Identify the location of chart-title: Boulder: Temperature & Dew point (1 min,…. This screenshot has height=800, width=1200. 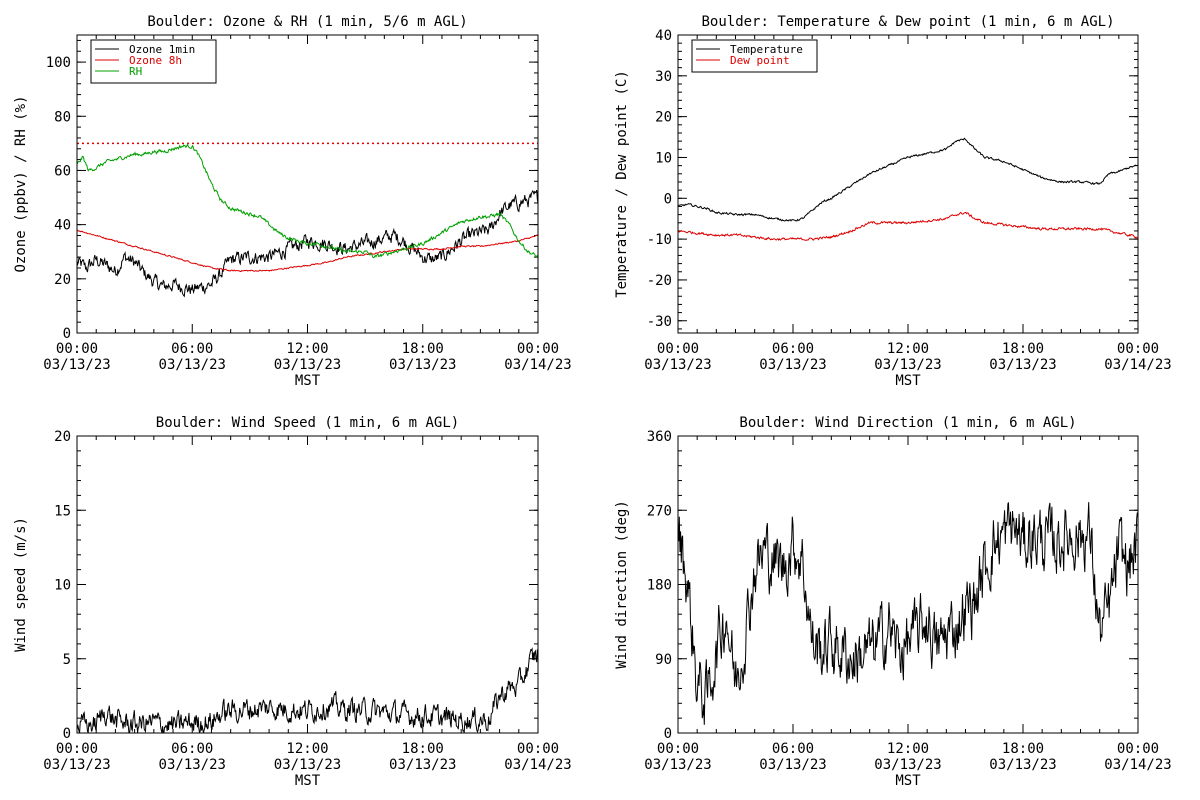
(907, 22).